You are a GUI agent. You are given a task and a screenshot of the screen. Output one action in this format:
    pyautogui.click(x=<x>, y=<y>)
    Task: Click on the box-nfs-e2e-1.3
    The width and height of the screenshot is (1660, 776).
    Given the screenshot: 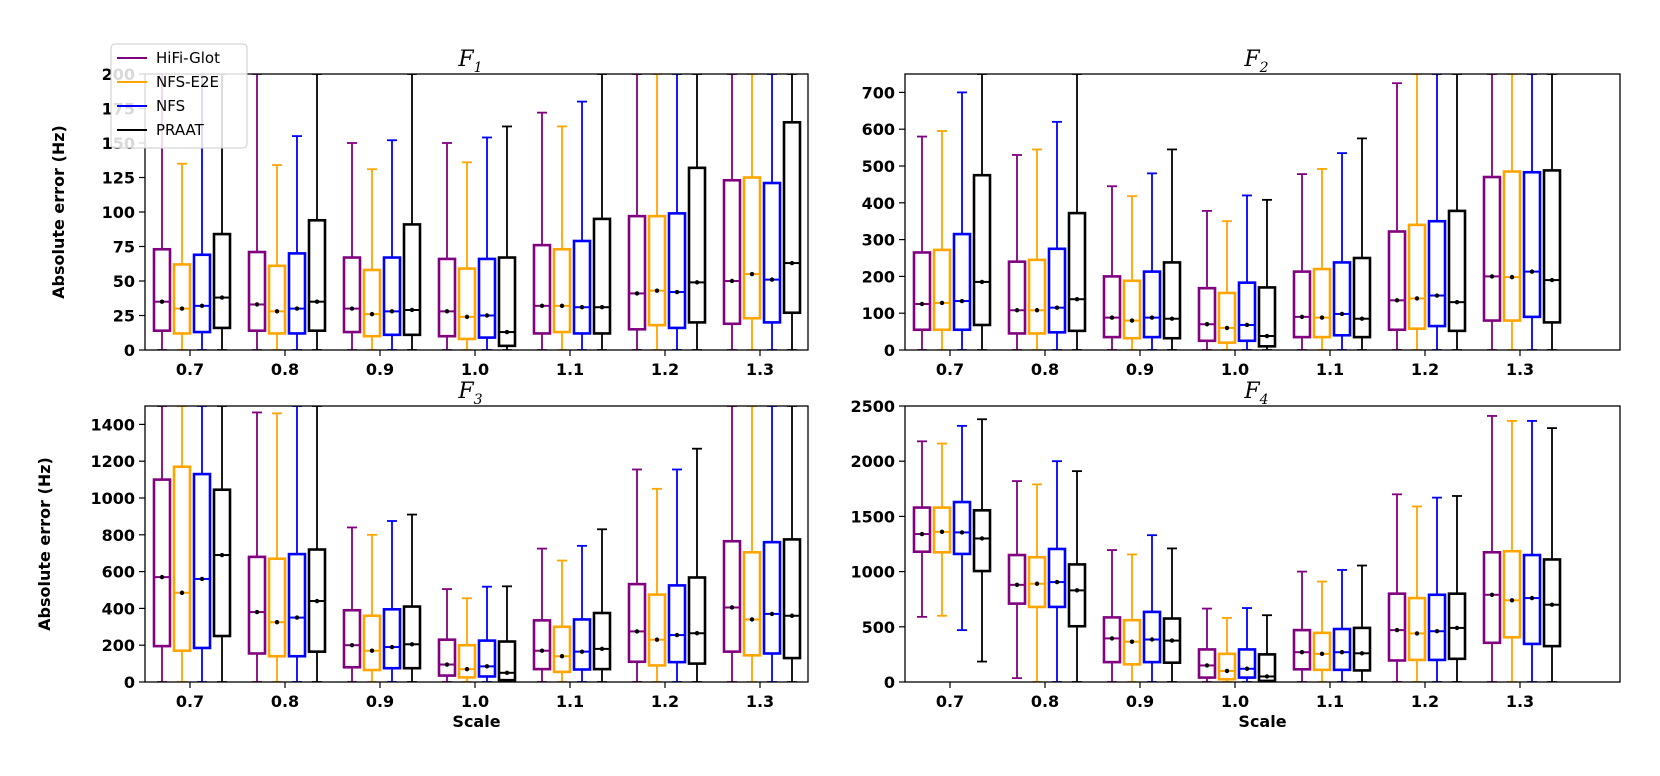 What is the action you would take?
    pyautogui.click(x=1512, y=551)
    